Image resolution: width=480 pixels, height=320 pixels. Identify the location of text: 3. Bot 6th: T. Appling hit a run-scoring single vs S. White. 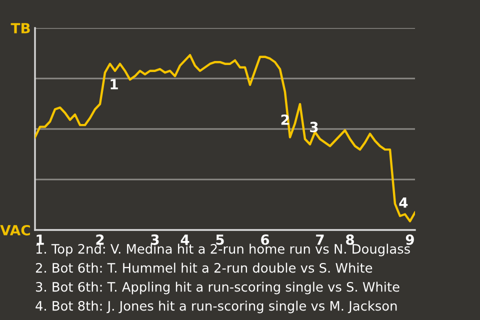
(218, 288).